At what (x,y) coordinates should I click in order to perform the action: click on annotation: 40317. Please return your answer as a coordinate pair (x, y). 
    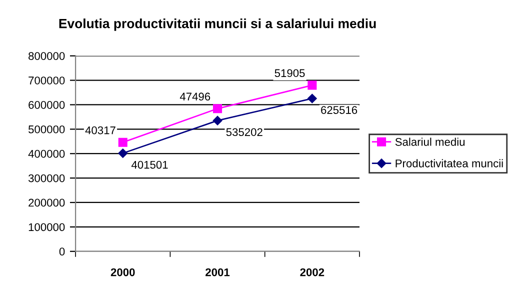
    Looking at the image, I should click on (100, 130).